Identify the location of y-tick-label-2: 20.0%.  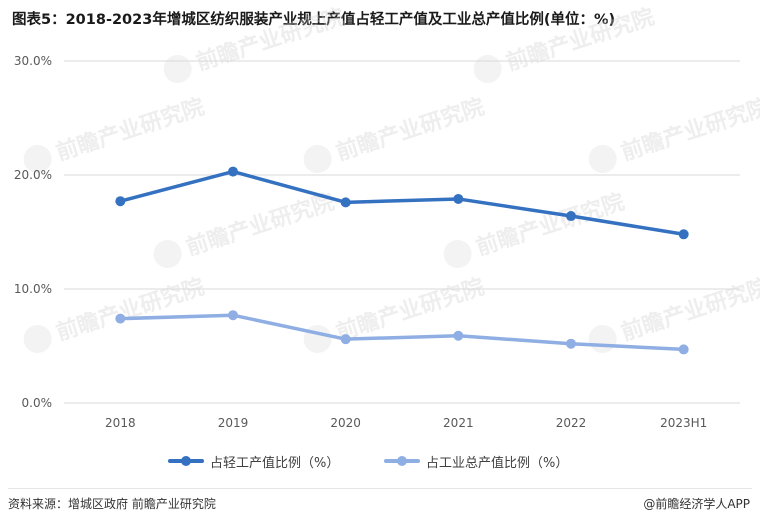
(33, 175).